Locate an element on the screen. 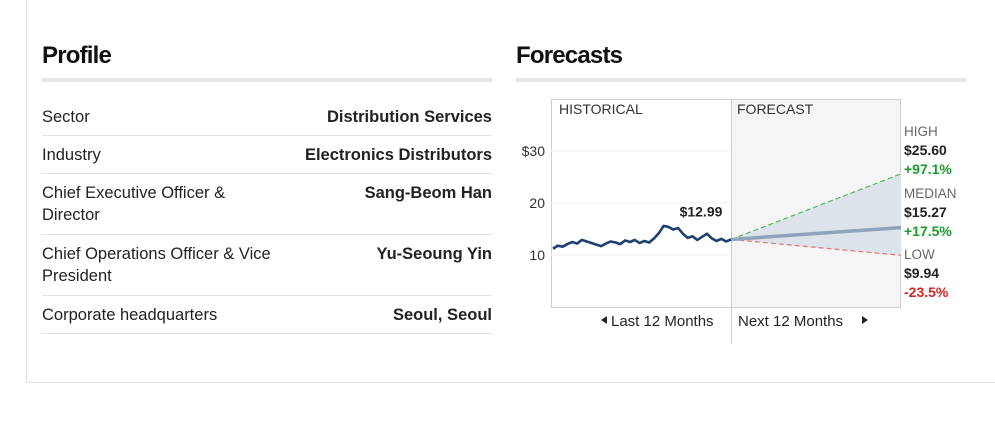  profile-value: Yu-Seoung Yin is located at coordinates (434, 254).